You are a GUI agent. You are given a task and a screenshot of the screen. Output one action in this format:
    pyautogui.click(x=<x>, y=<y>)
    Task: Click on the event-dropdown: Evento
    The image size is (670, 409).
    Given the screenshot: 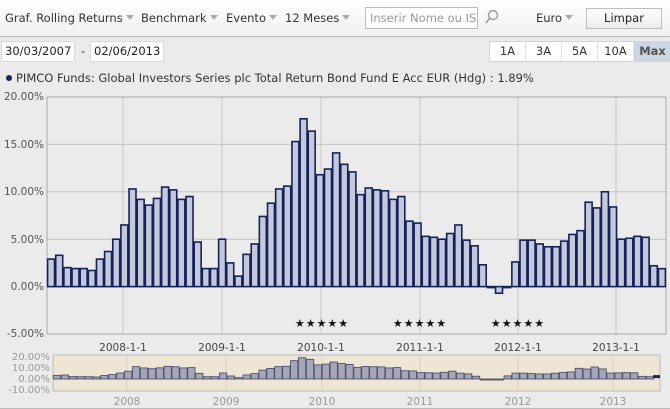 What is the action you would take?
    pyautogui.click(x=251, y=18)
    